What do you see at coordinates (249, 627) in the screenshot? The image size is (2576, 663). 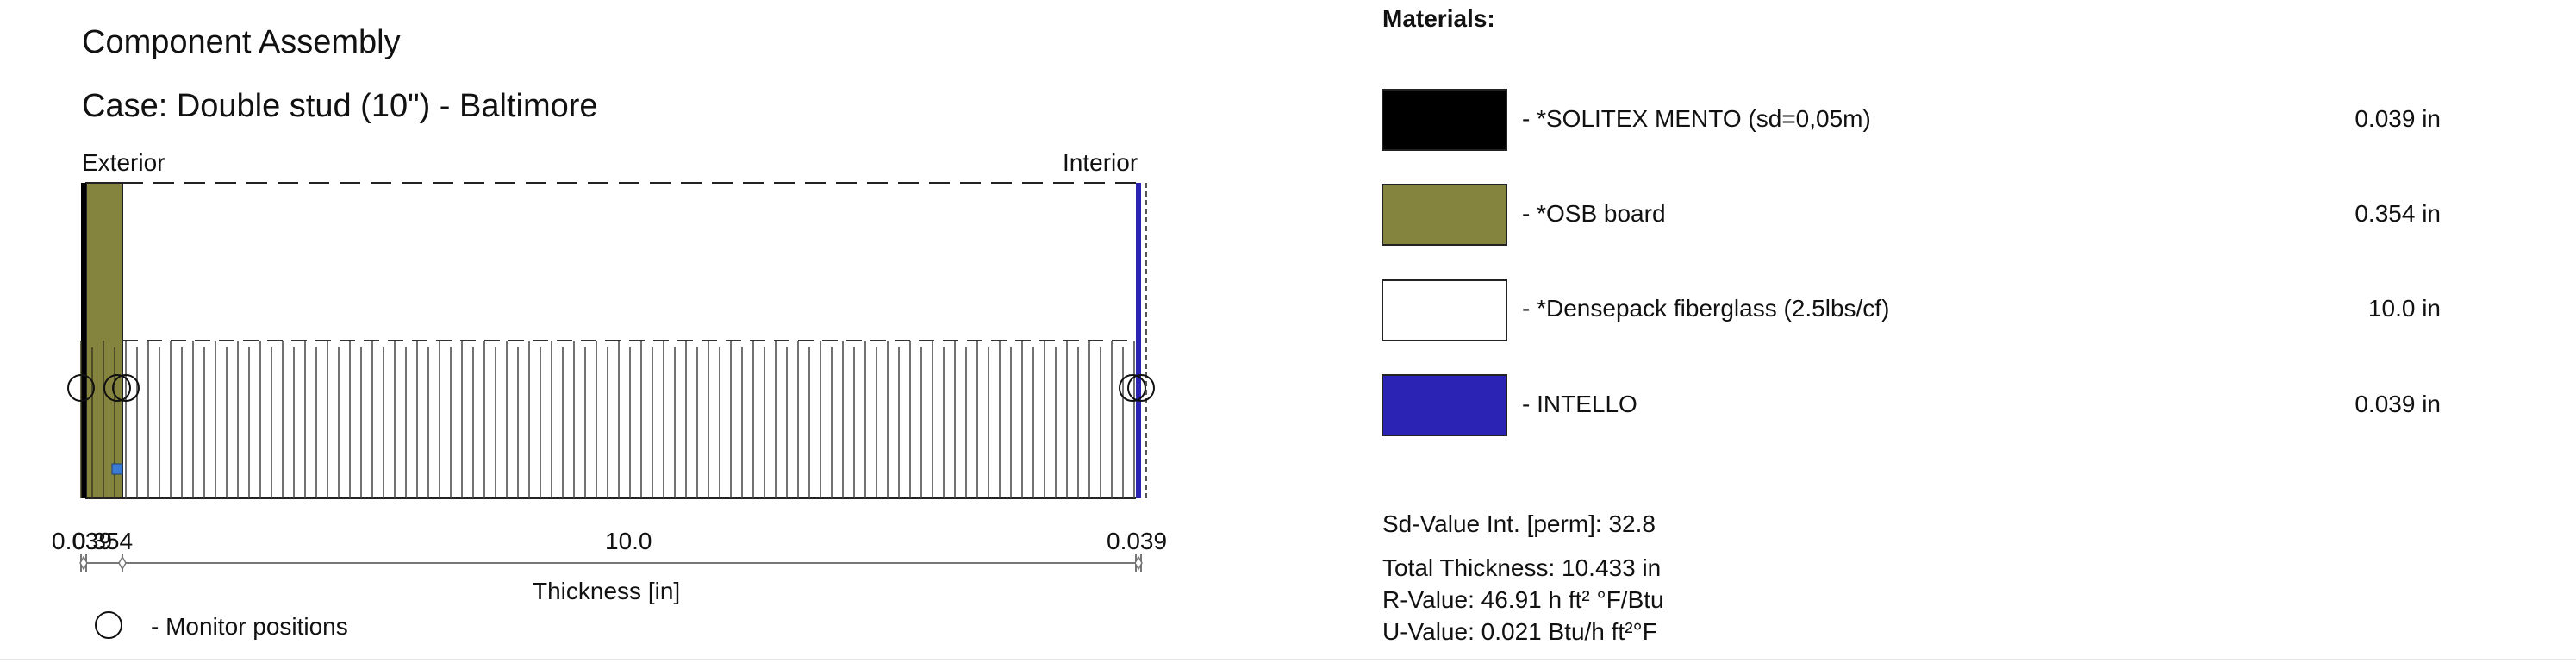 I see `monitor-positions-legend-label: - Monitor positions` at bounding box center [249, 627].